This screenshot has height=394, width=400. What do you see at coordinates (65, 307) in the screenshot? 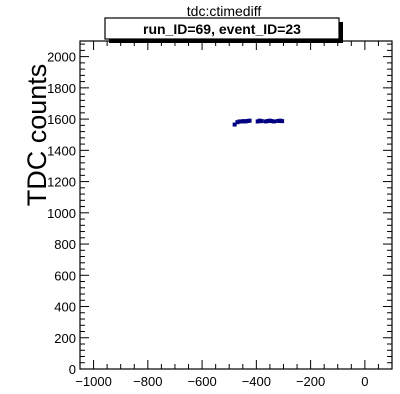
I see `y-tick-label: 400` at bounding box center [65, 307].